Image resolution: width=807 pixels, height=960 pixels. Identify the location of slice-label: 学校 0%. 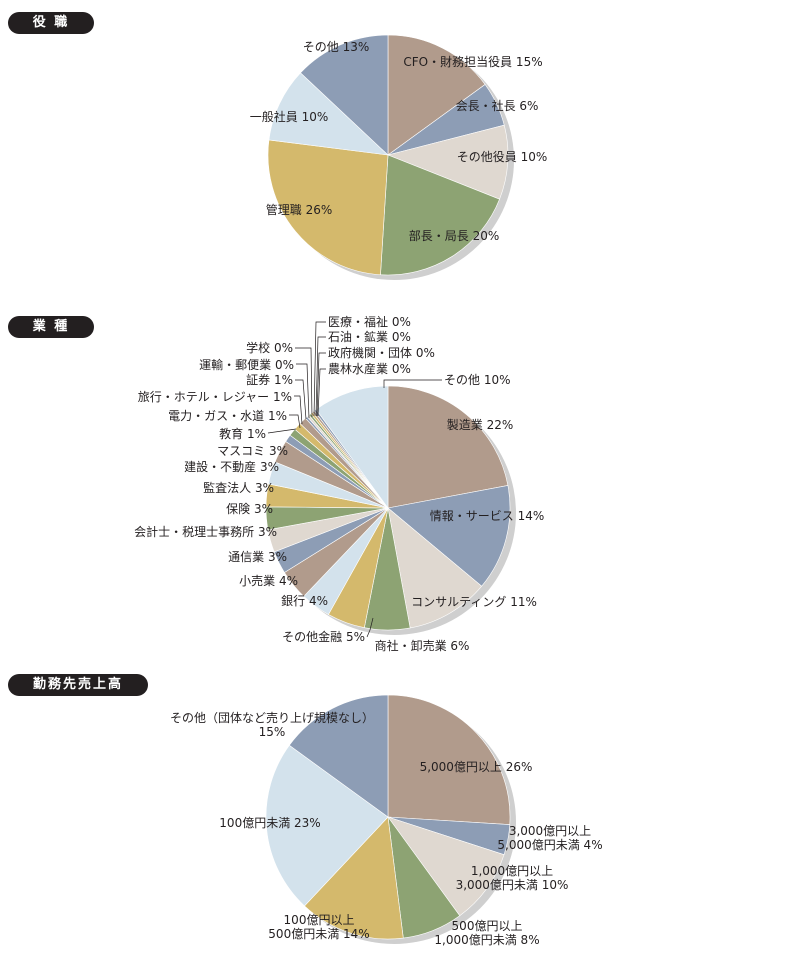
(269, 347).